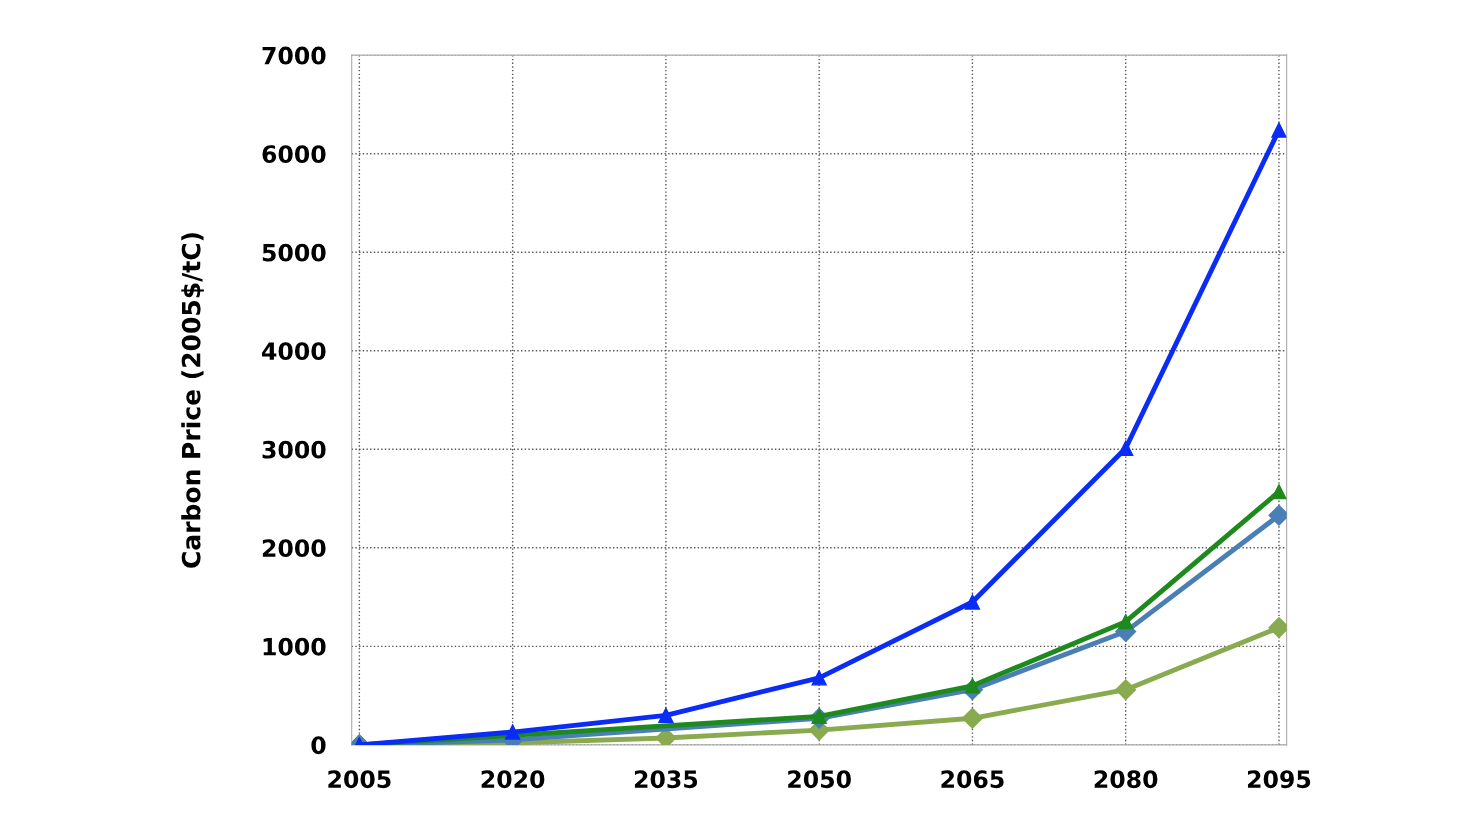 The image size is (1484, 836). Describe the element at coordinates (294, 449) in the screenshot. I see `y-tick-label: 3000` at that location.